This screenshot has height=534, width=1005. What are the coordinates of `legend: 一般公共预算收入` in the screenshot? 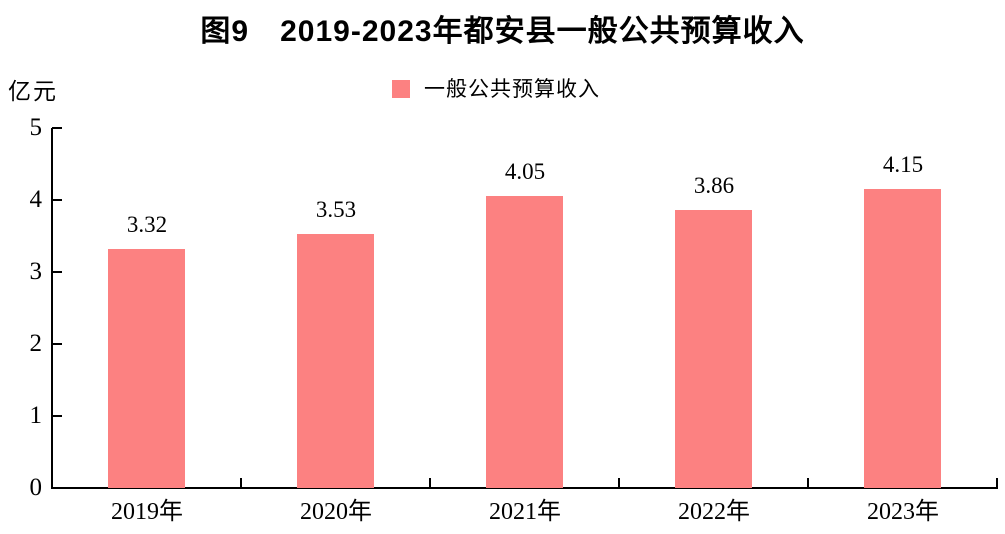 It's located at (496, 89).